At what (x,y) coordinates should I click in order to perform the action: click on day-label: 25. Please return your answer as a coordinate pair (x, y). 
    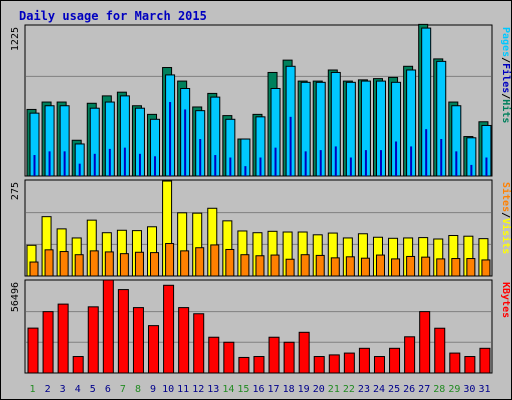
    Looking at the image, I should click on (394, 389).